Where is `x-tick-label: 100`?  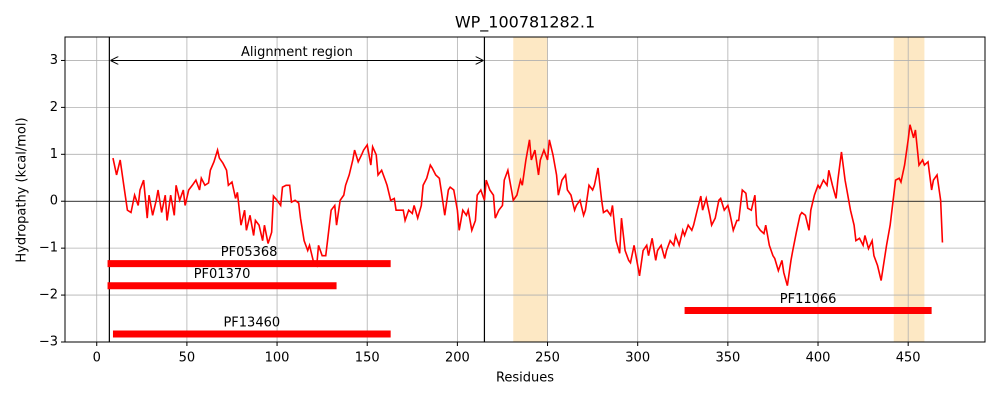
x-tick-label: 100 is located at coordinates (277, 358).